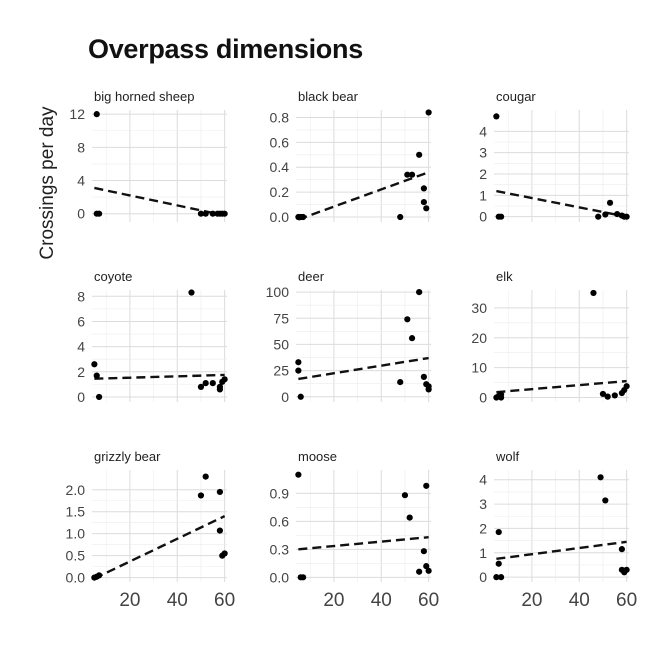 This screenshot has height=672, width=672. I want to click on y-tick-label: 100, so click(278, 292).